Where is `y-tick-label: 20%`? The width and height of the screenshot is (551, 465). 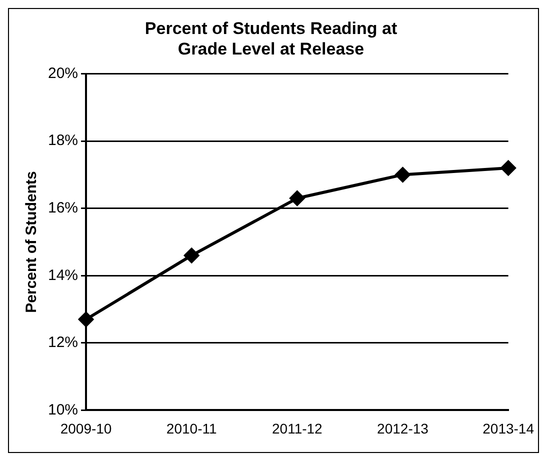
y-tick-label: 20% is located at coordinates (63, 73).